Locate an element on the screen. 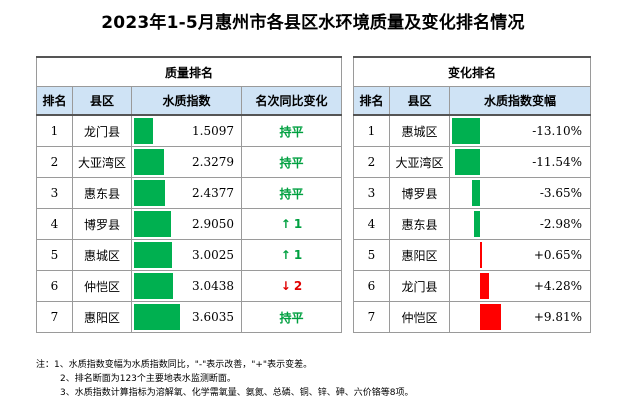 This screenshot has width=626, height=417. table-row: 7 惠阳区 3.6035 持平 is located at coordinates (189, 317).